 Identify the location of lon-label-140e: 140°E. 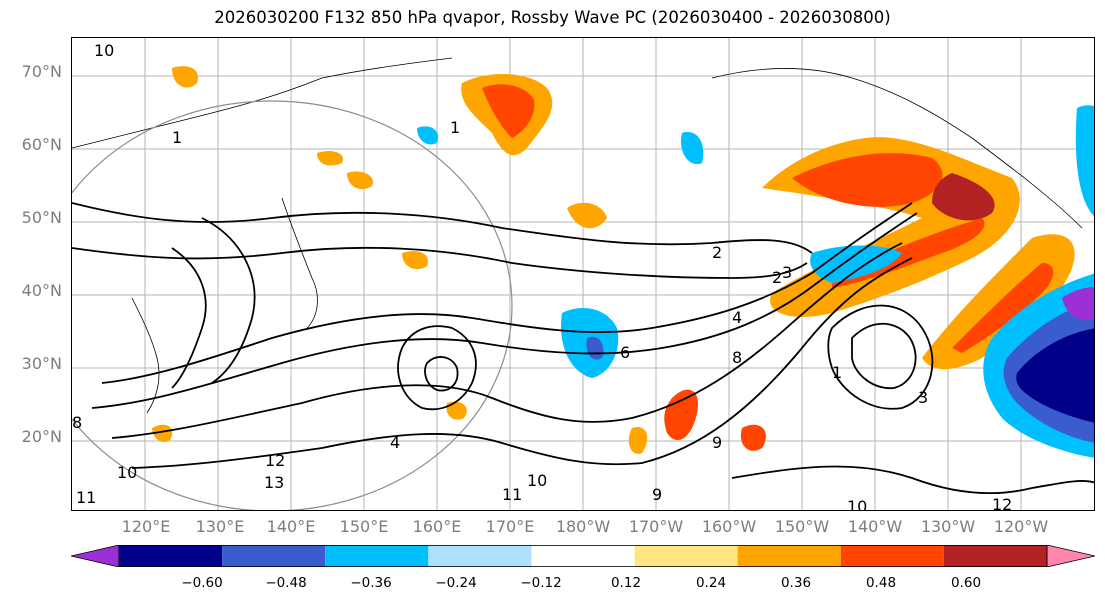
(291, 526).